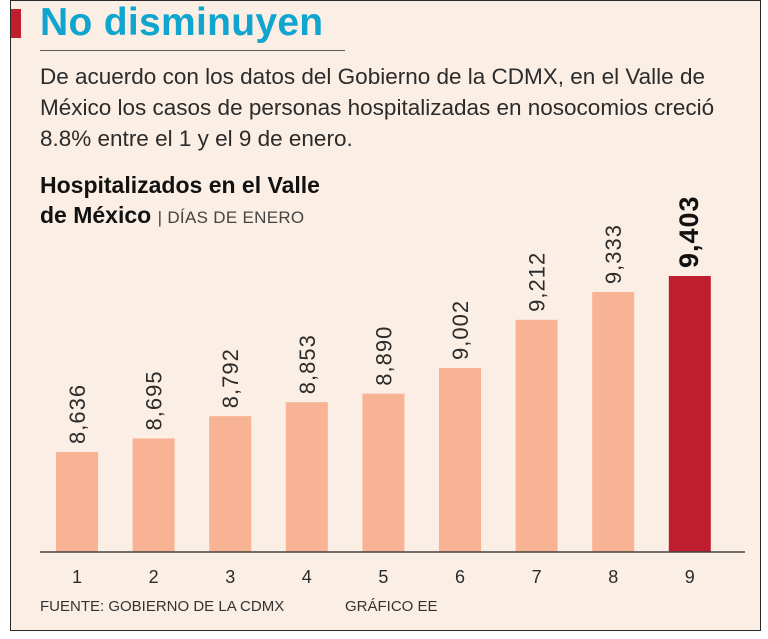  What do you see at coordinates (154, 577) in the screenshot?
I see `category-label-day-2: 2` at bounding box center [154, 577].